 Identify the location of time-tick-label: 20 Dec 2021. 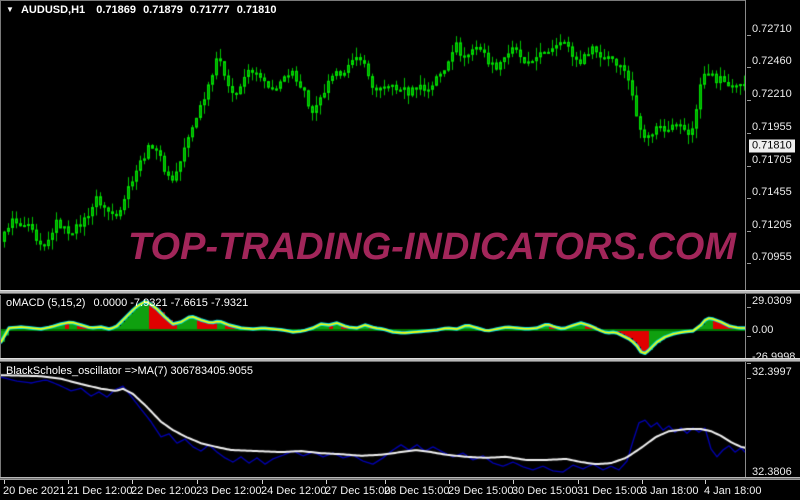
(34, 491).